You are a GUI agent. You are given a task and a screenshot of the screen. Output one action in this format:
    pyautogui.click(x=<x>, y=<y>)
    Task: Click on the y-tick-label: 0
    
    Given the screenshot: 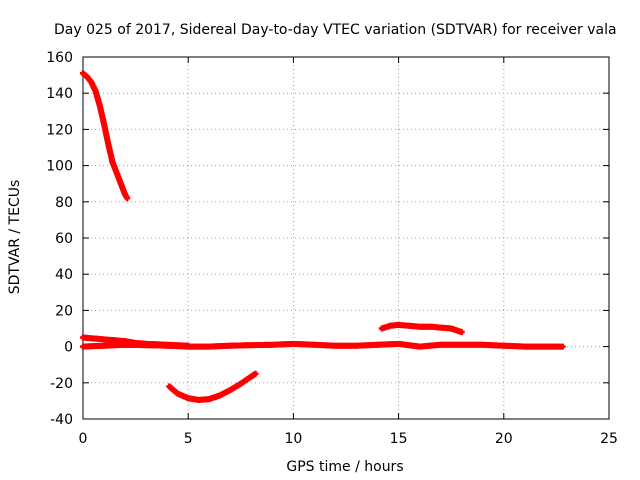 What is the action you would take?
    pyautogui.click(x=68, y=348)
    